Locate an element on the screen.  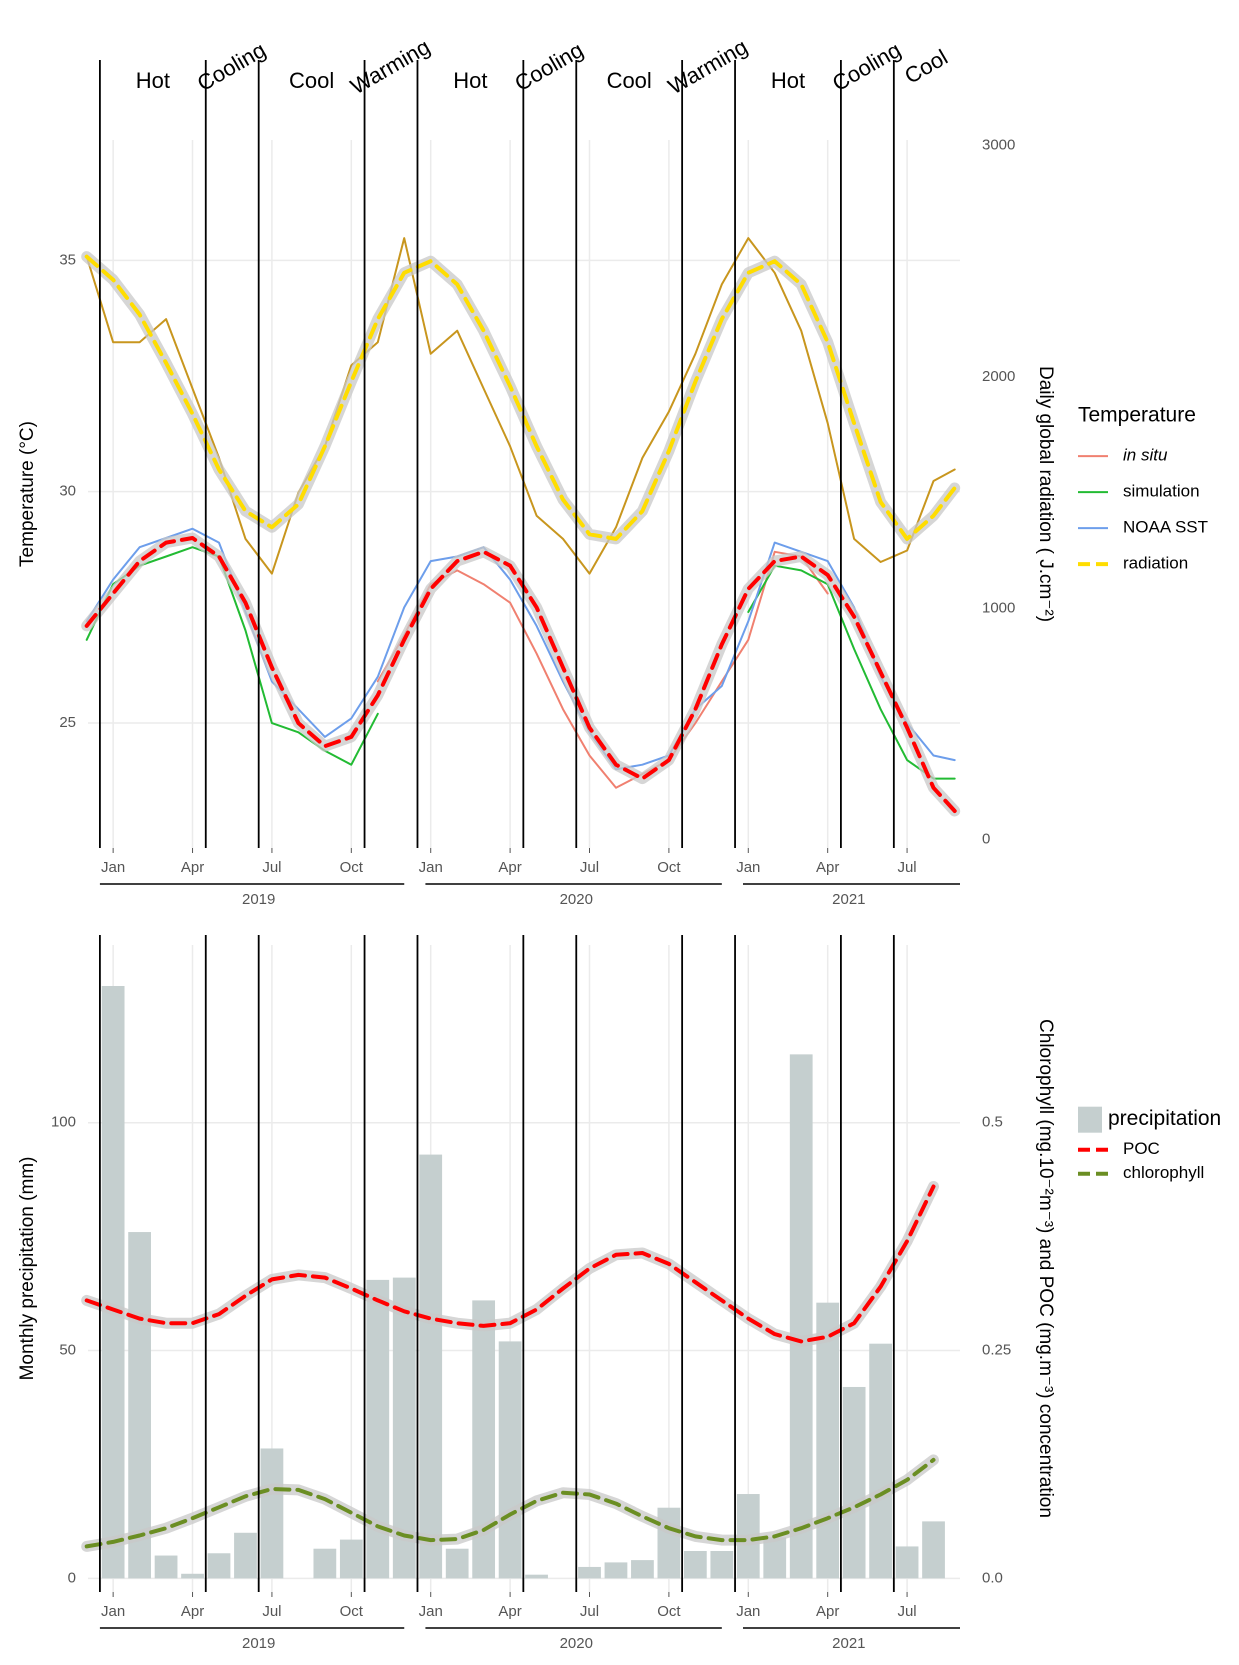
y-tick-label: 35 is located at coordinates (67, 259).